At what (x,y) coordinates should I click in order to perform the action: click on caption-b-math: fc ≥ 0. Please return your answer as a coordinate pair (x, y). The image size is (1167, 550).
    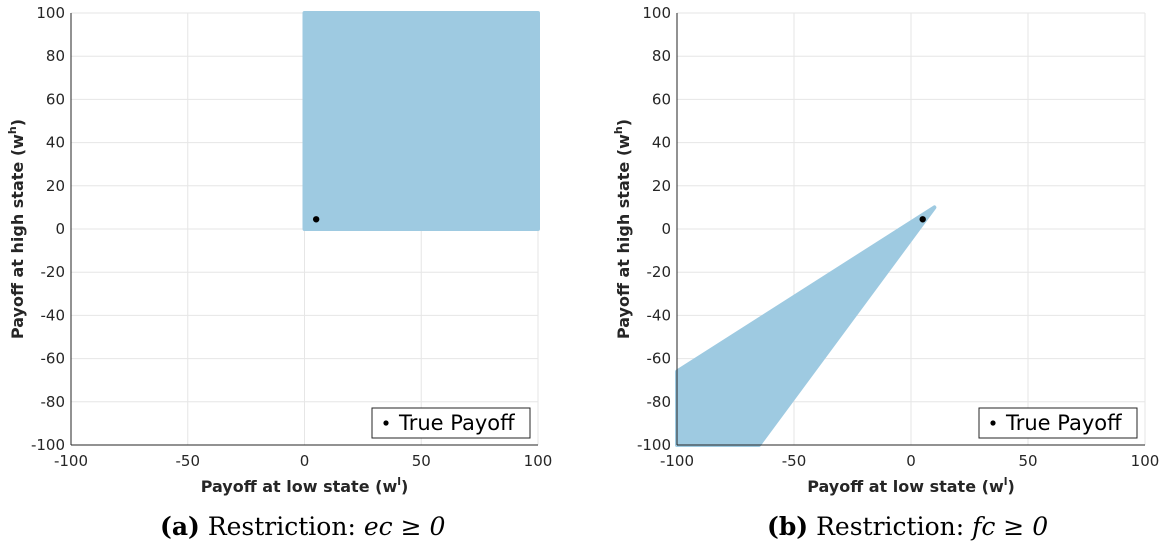
    Looking at the image, I should click on (1010, 526).